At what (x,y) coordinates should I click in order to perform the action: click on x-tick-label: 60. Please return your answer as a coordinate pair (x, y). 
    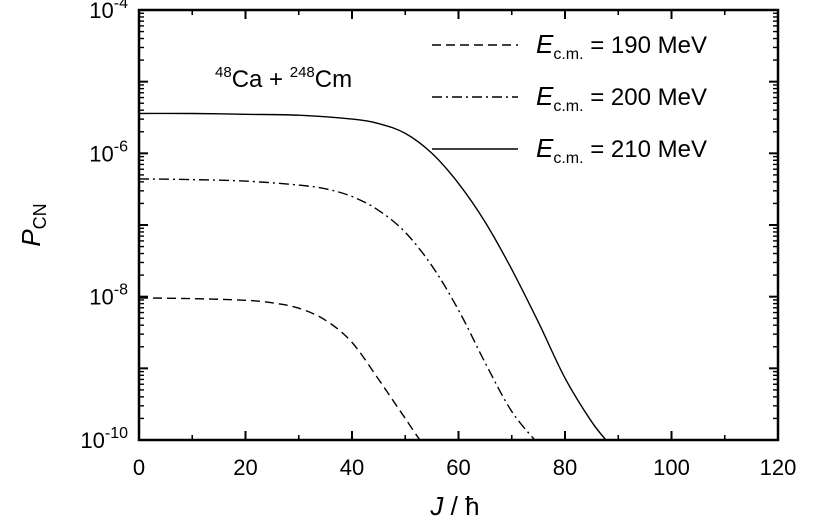
    Looking at the image, I should click on (458, 467).